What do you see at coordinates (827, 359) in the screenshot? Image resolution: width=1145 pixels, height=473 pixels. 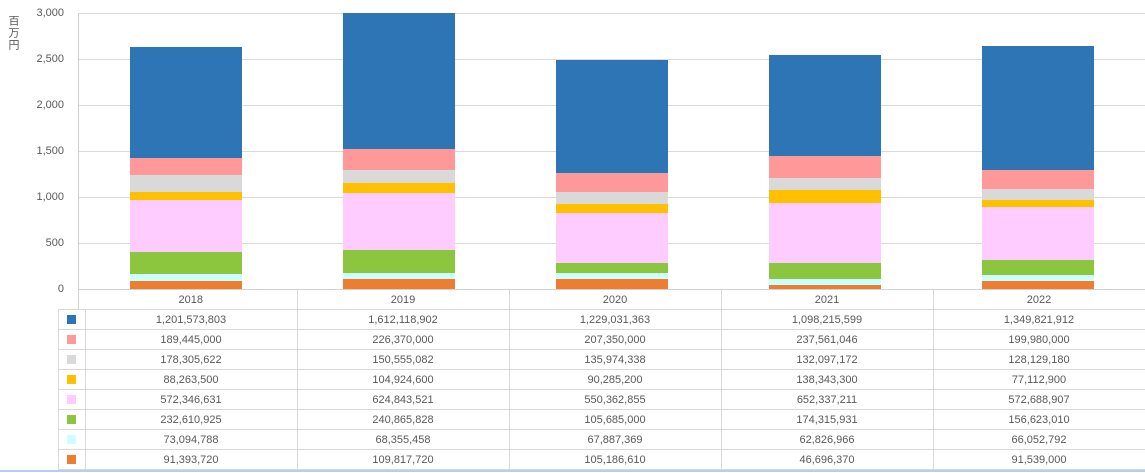 I see `value-cell: 132,097,172` at bounding box center [827, 359].